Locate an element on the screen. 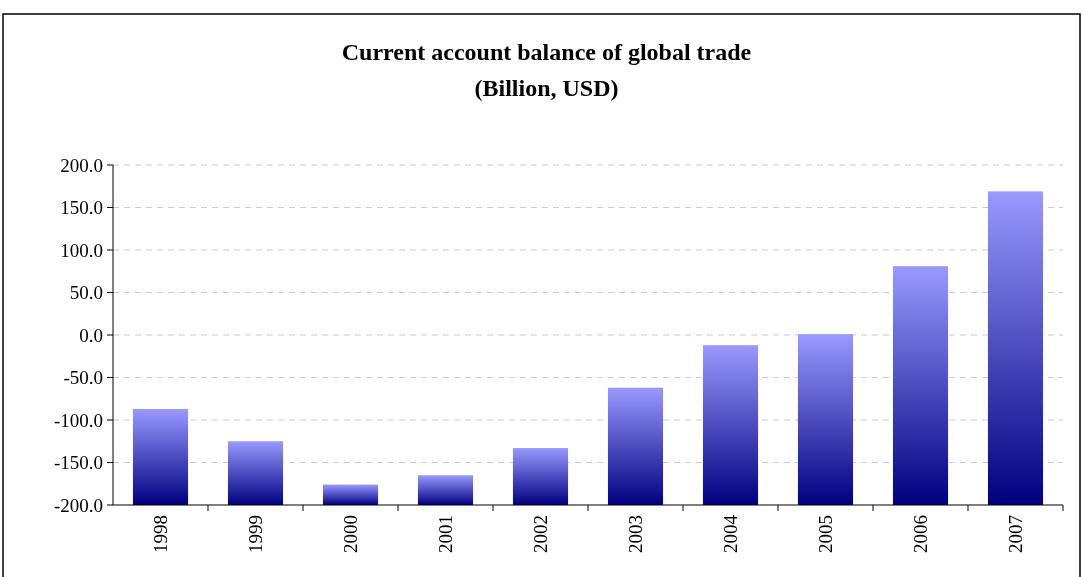  y-tick-label: 100.0 is located at coordinates (81, 250).